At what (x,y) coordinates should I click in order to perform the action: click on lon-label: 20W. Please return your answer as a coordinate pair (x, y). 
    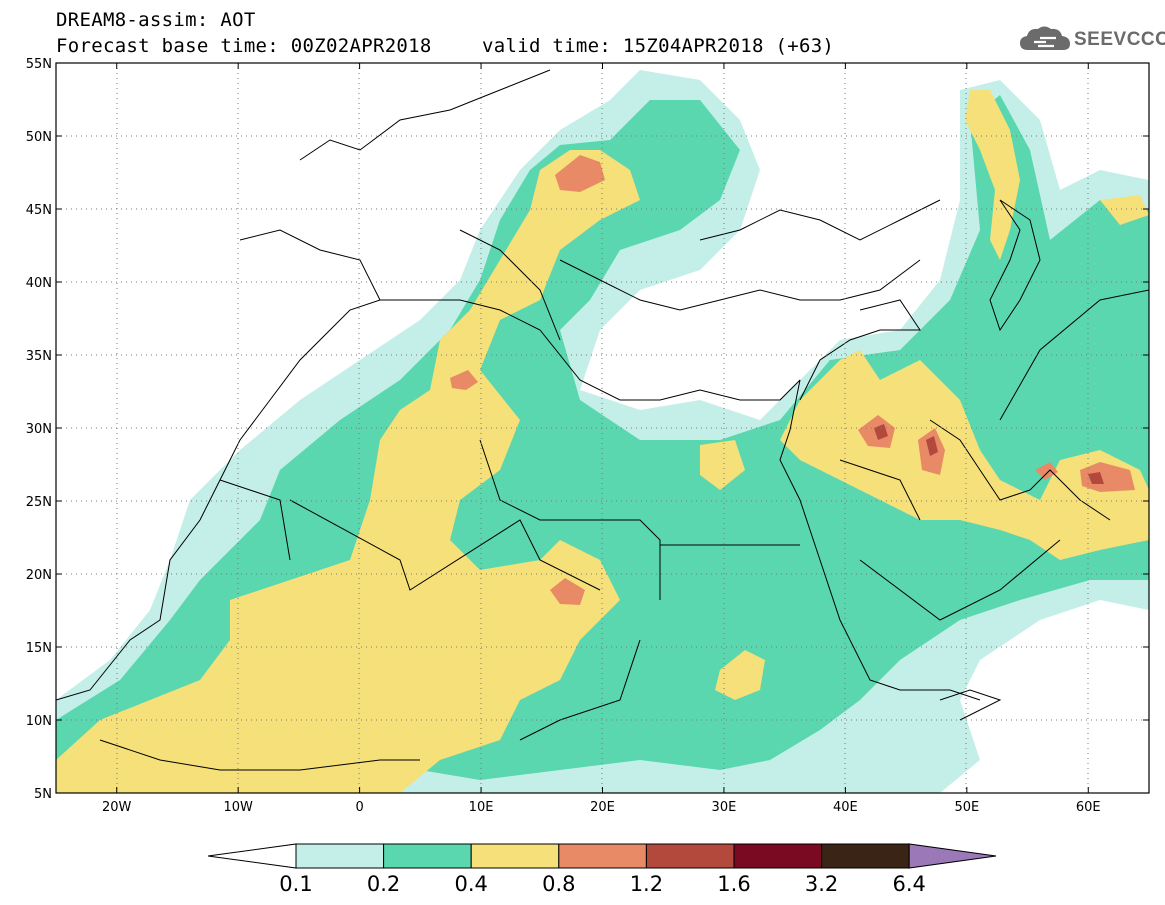
    Looking at the image, I should click on (117, 807).